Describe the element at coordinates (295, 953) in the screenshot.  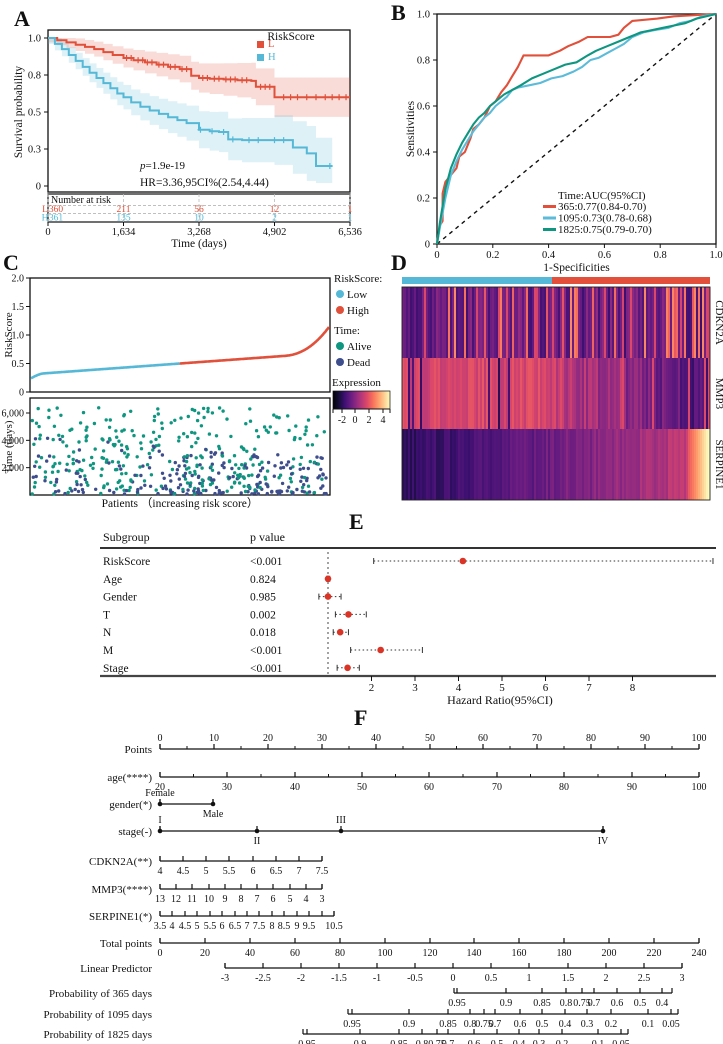
I see `svg-text: 60` at that location.